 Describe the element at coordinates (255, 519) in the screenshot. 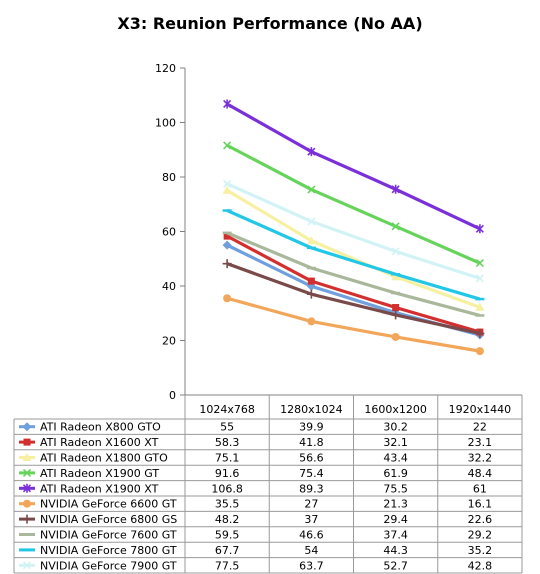

I see `table-row: NVIDIA GeForce 6800 GS 48.2 37 29.4 22.6` at that location.